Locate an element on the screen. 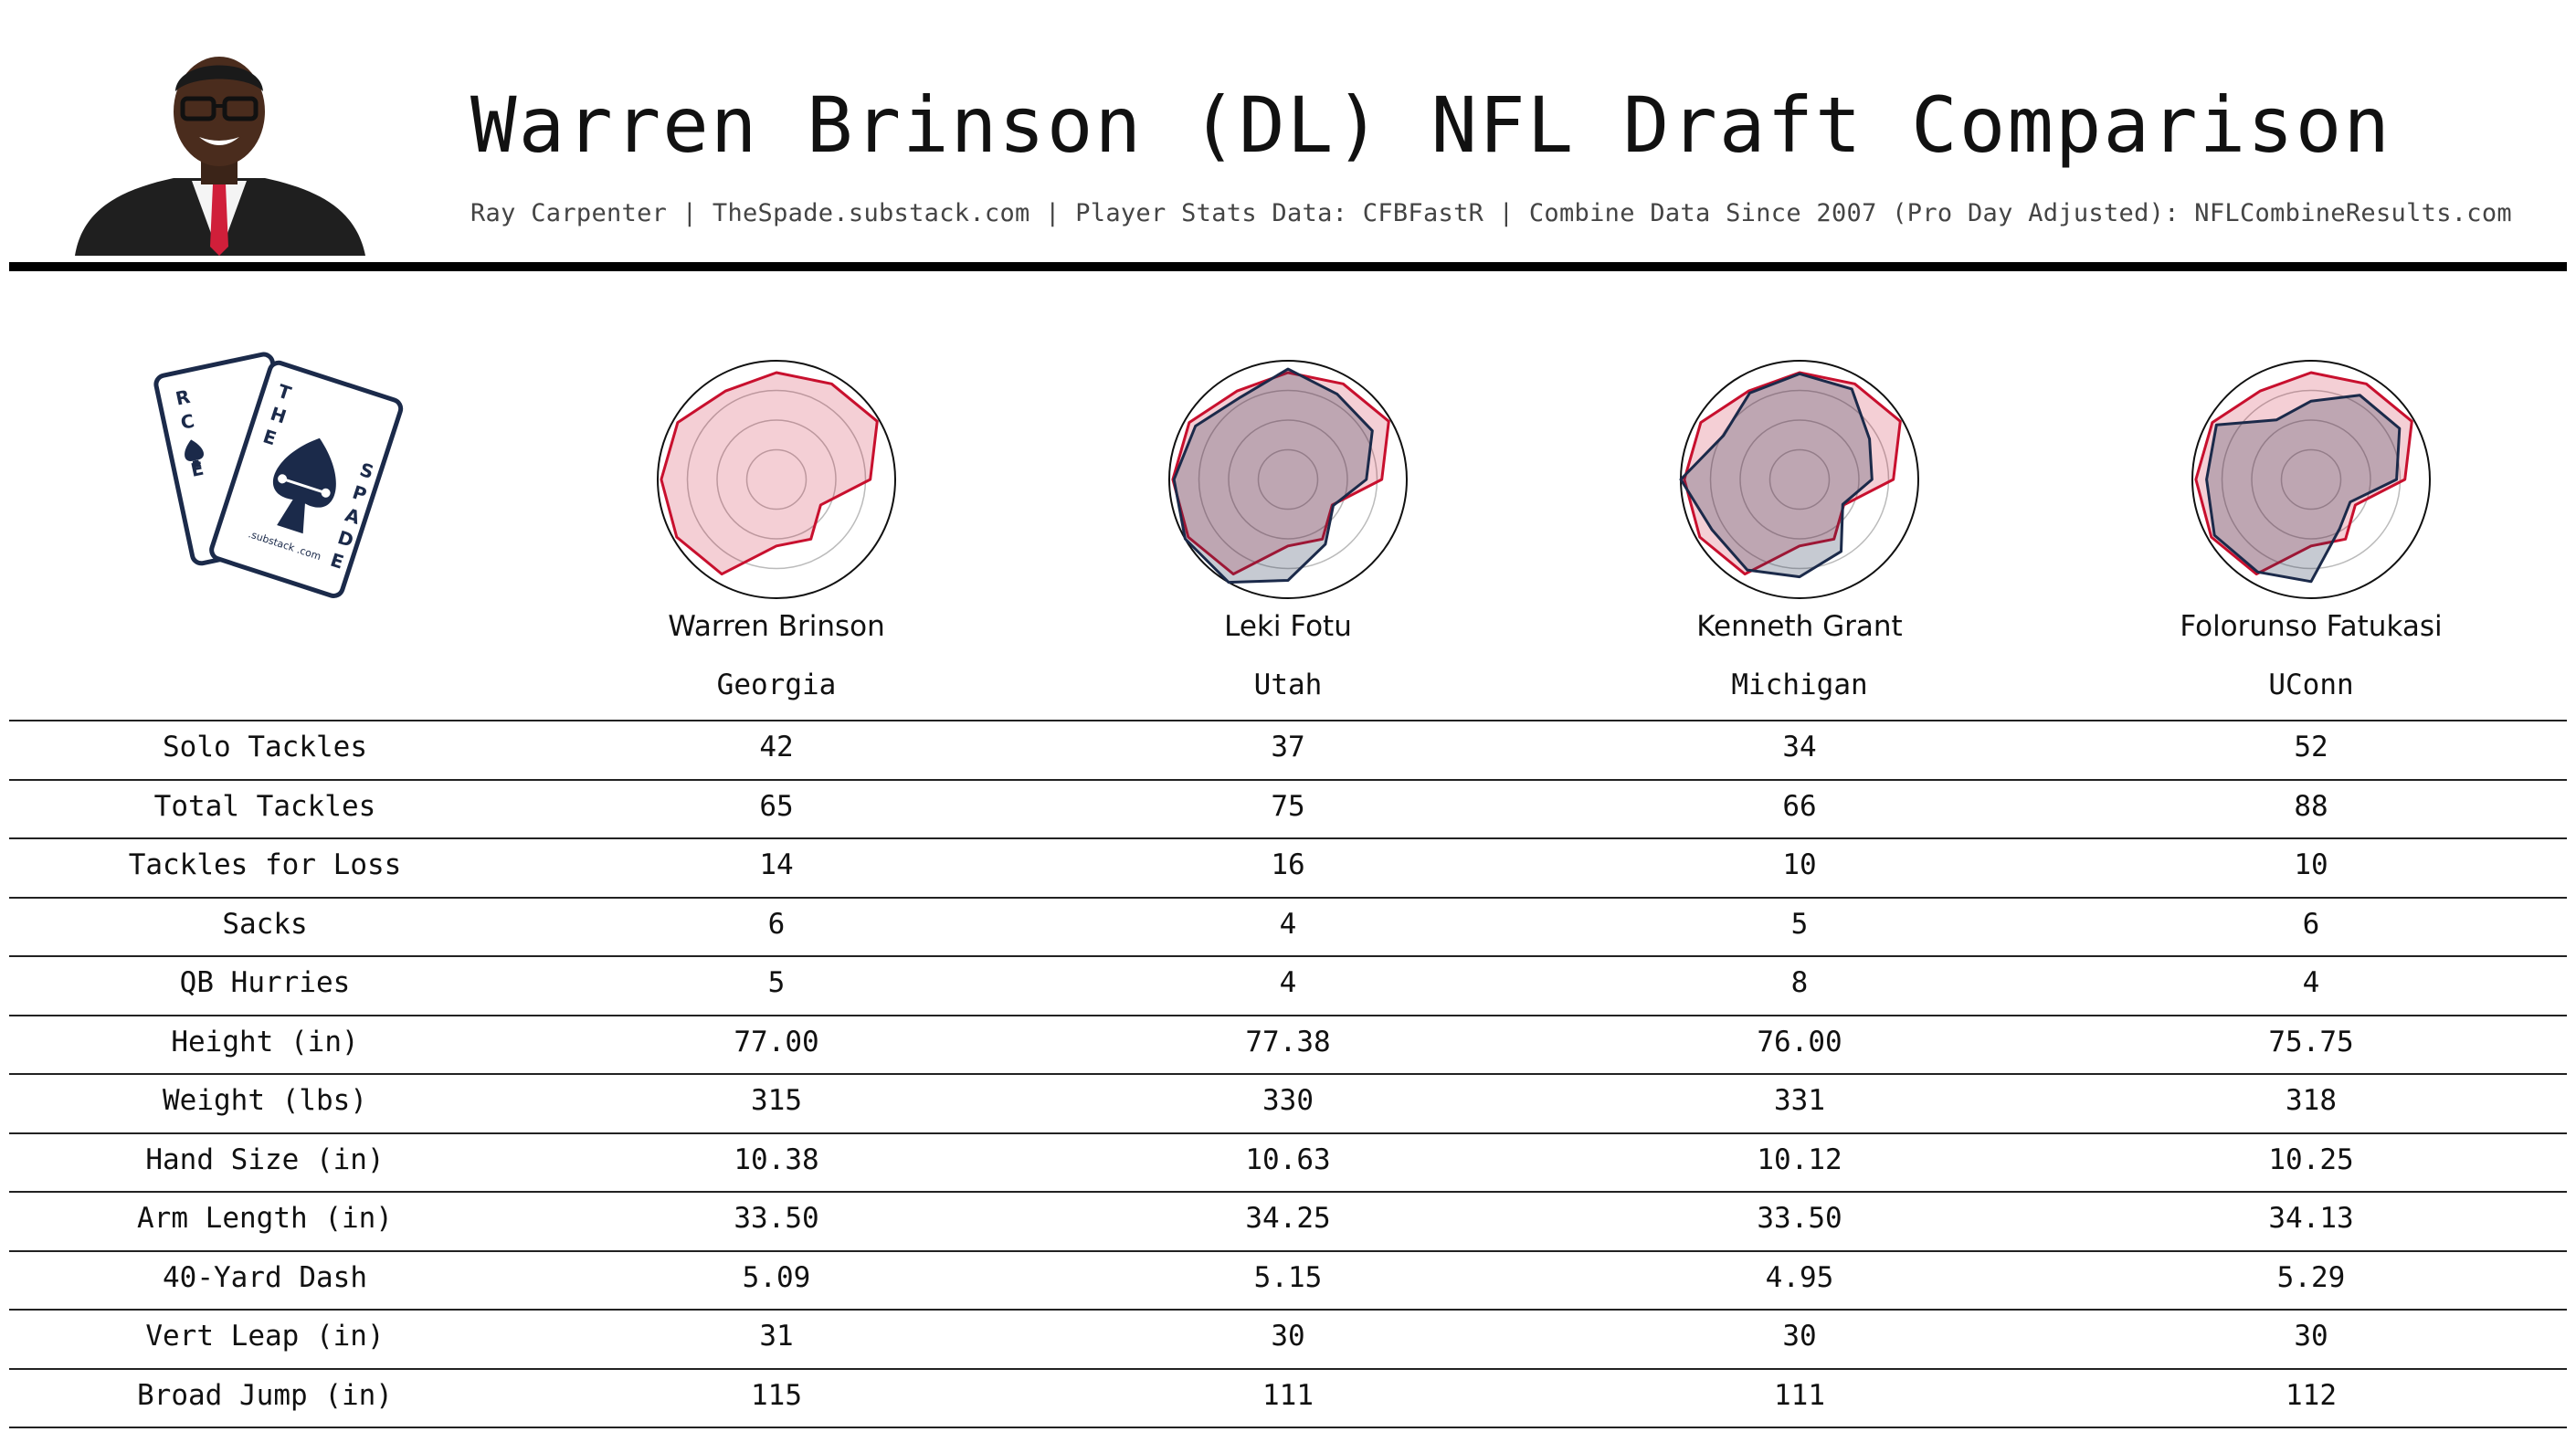 This screenshot has width=2576, height=1432. table-cell: 33.50 is located at coordinates (776, 1218).